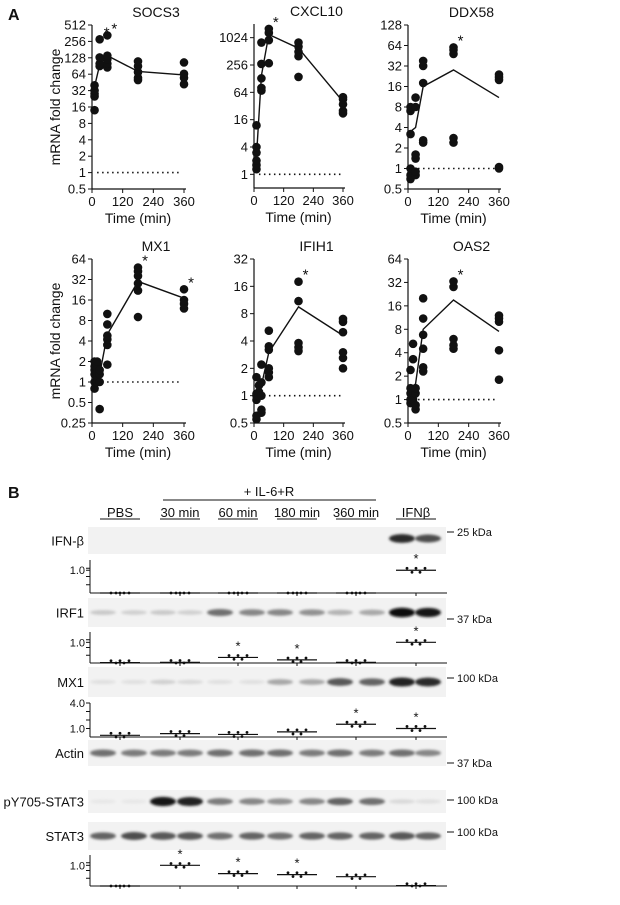  I want to click on y-tick-label: 4.0, so click(77, 704).